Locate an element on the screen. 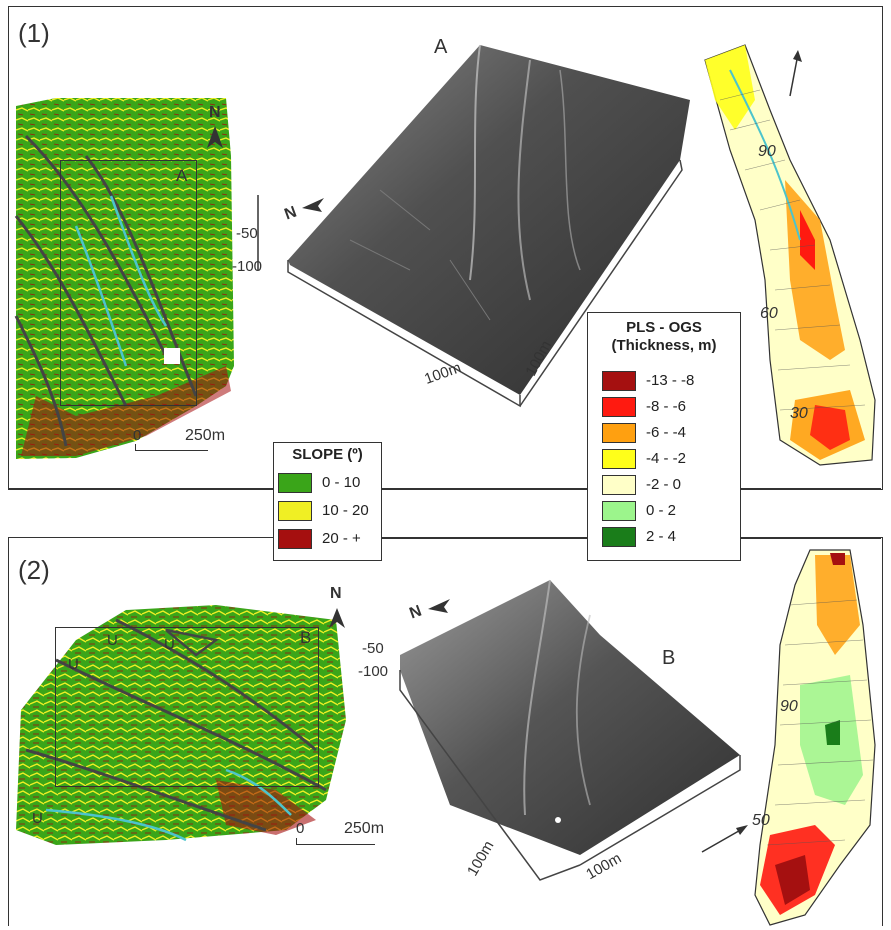  panel-2-label: (2) is located at coordinates (34, 570).